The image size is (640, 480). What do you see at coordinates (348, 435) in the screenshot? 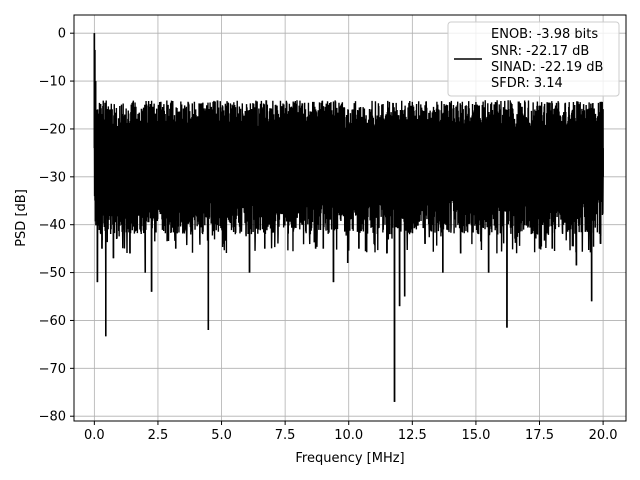
I see `x-tick-label: 10.0` at bounding box center [348, 435].